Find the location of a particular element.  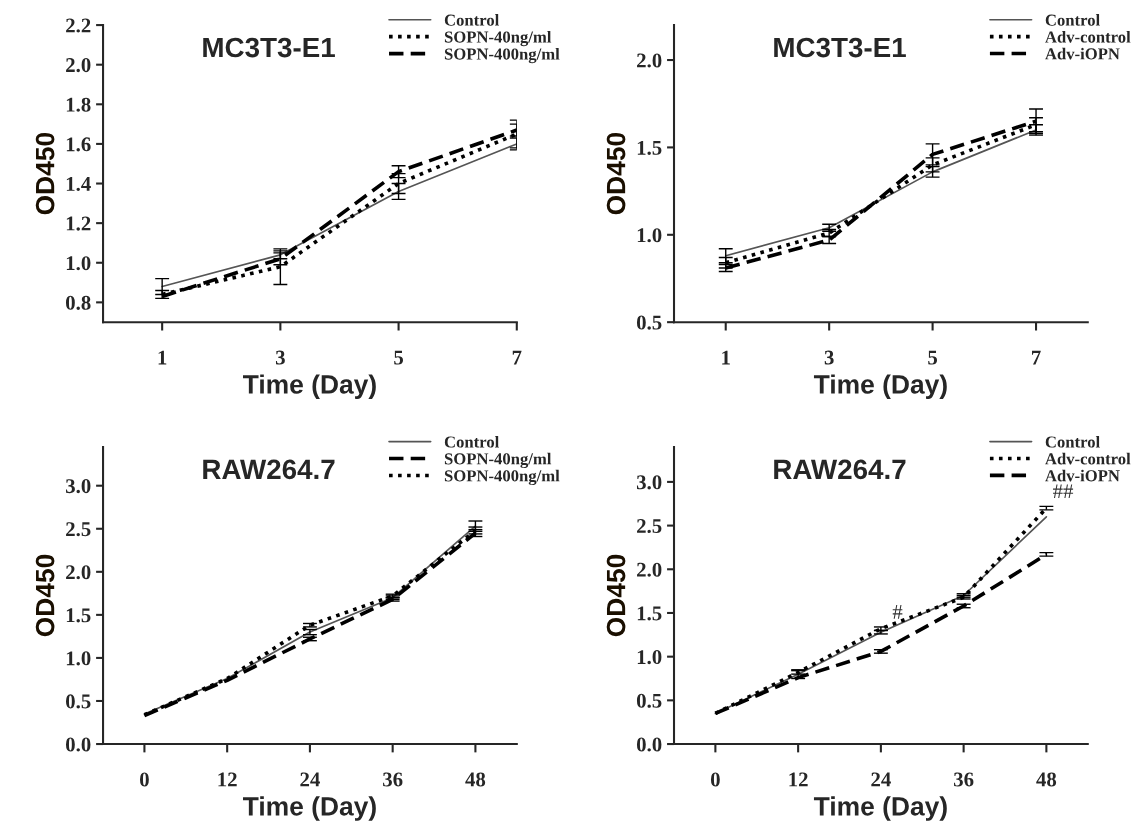

y-tick-label: 1.2 is located at coordinates (78, 223).